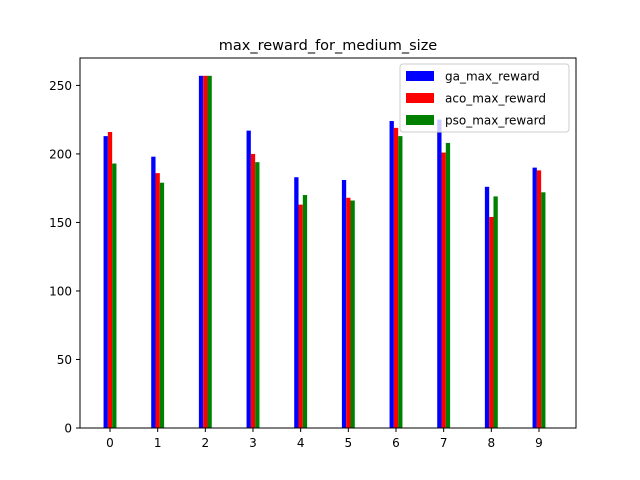 This screenshot has width=640, height=480. What do you see at coordinates (60, 291) in the screenshot?
I see `y-tick-label: 100` at bounding box center [60, 291].